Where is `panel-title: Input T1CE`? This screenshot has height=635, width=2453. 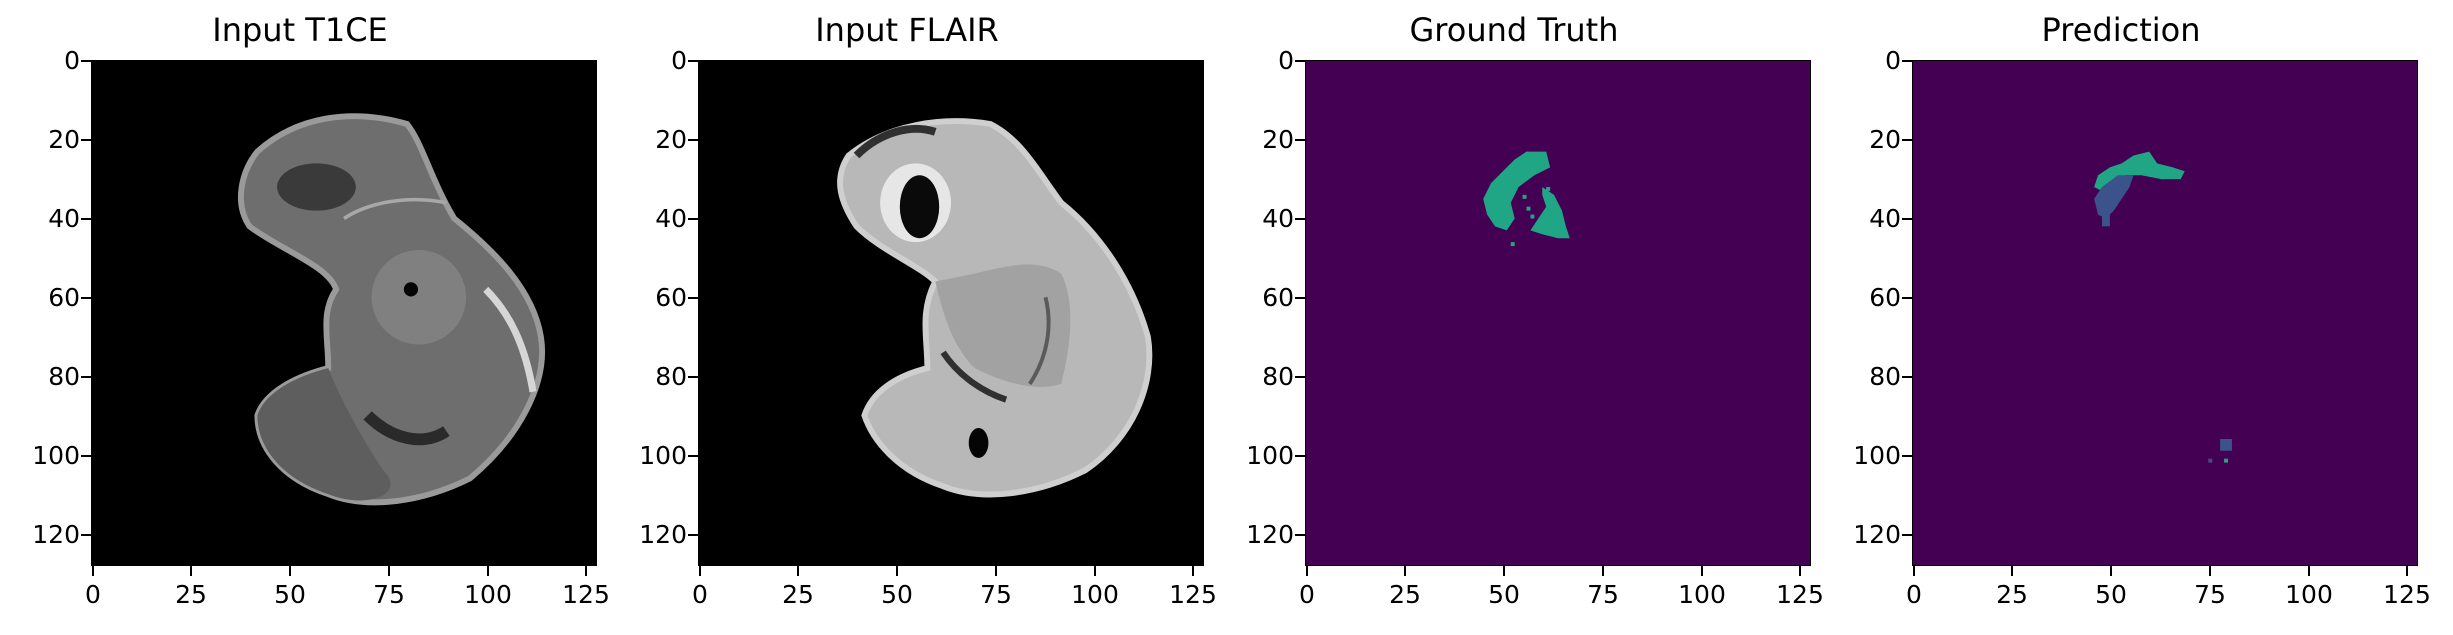 panel-title: Input T1CE is located at coordinates (300, 30).